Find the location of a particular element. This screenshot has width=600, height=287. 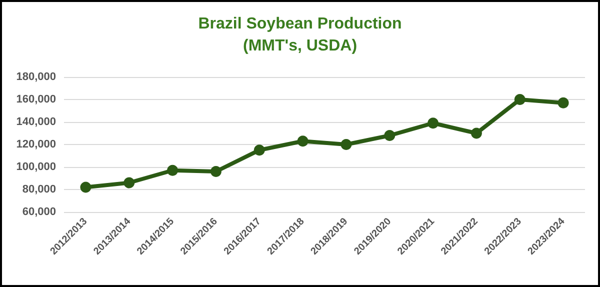

y-tick-label: 160,000 is located at coordinates (36, 100).